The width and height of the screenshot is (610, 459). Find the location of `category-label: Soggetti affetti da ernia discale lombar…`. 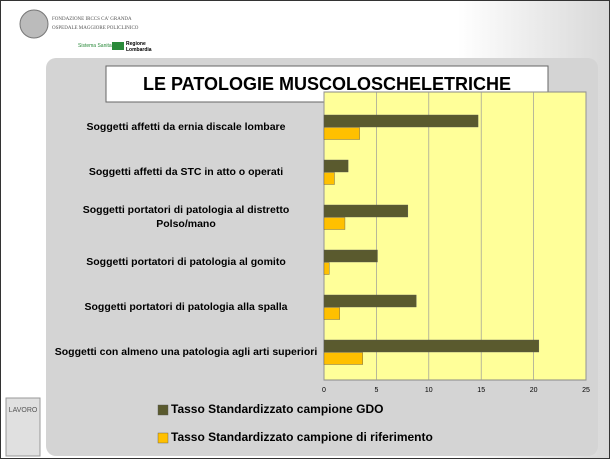

category-label: Soggetti affetti da ernia discale lombar… is located at coordinates (186, 127).